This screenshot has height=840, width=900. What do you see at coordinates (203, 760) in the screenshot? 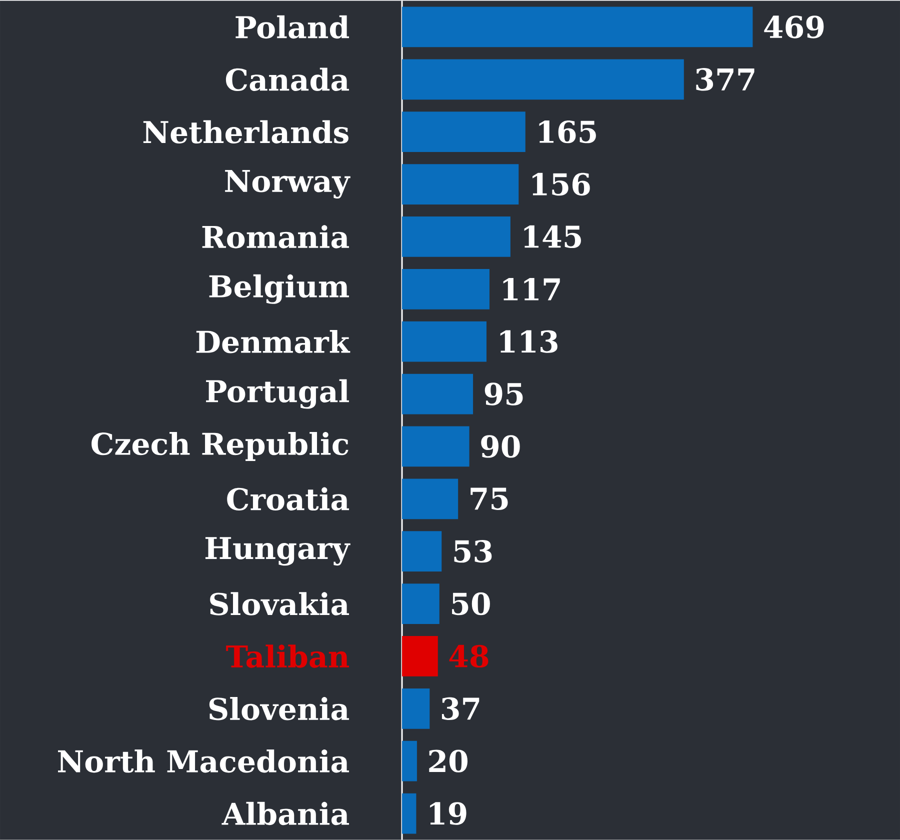
I see `y-tick-label: North Macedonia` at bounding box center [203, 760].